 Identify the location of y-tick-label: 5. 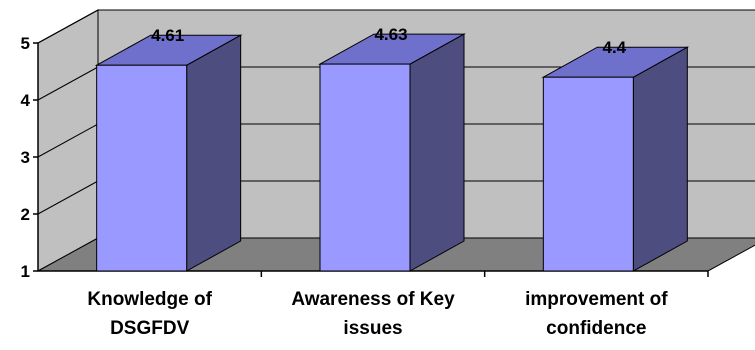
(25, 43).